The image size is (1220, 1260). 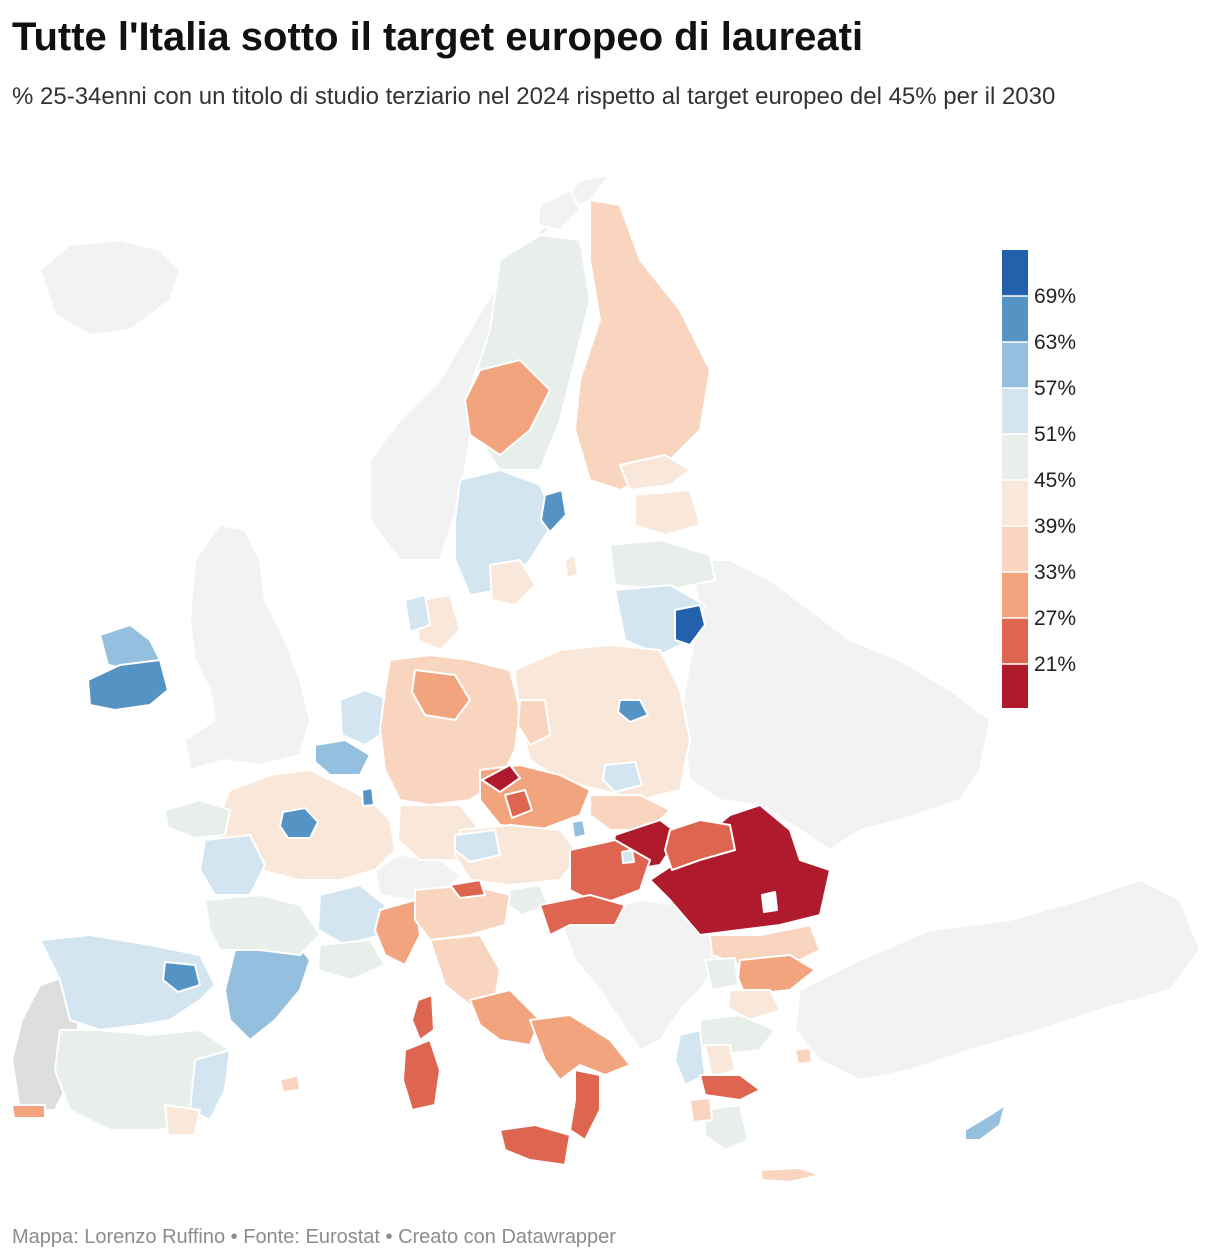 What do you see at coordinates (423, 1017) in the screenshot?
I see `region-corsica` at bounding box center [423, 1017].